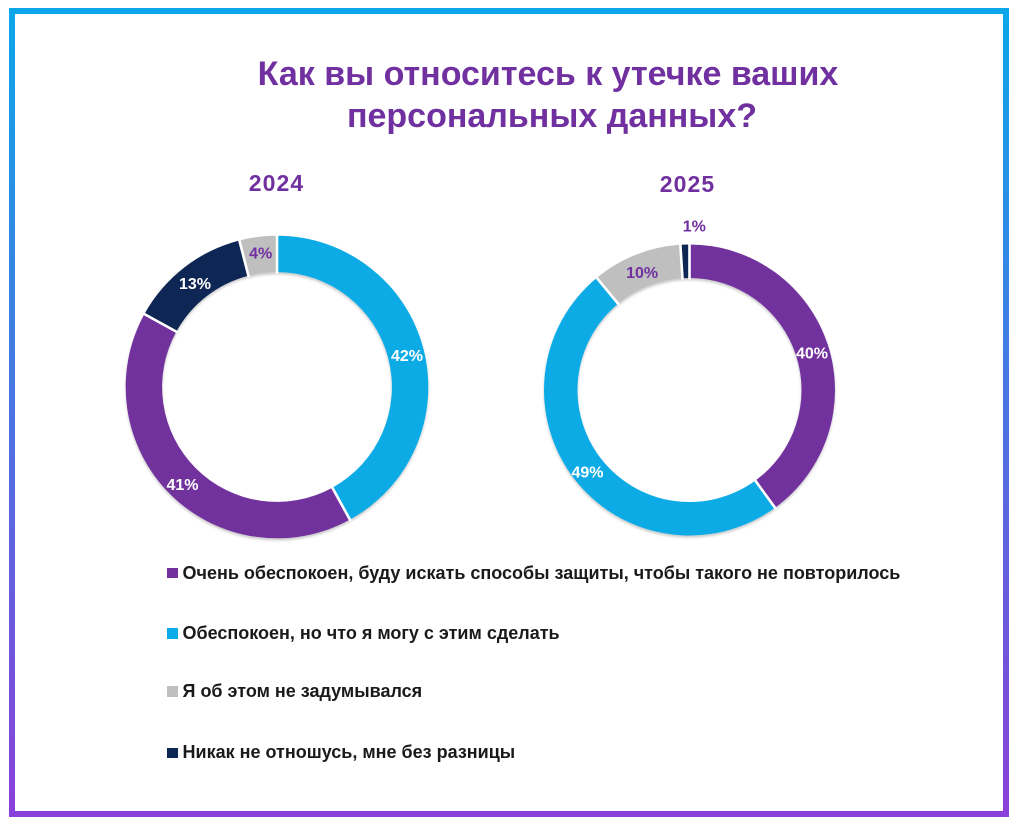  I want to click on svg-text: 1%, so click(694, 227).